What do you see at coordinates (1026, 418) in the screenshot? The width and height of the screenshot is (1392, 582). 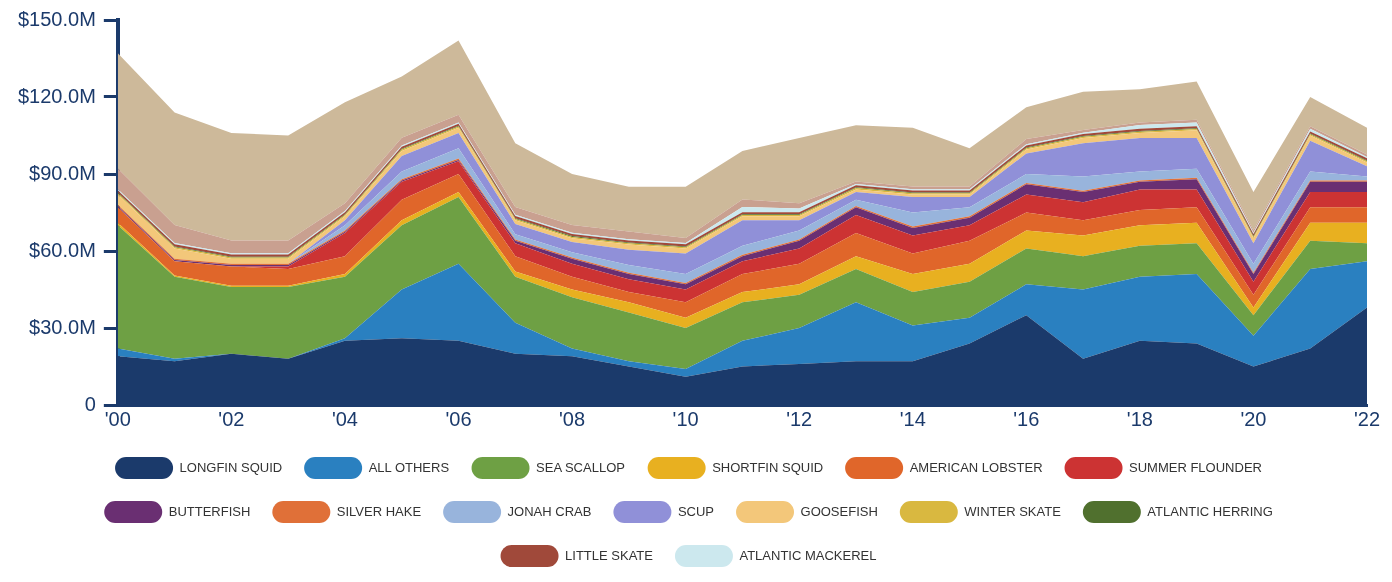 I see `x-tick-label: '16` at bounding box center [1026, 418].